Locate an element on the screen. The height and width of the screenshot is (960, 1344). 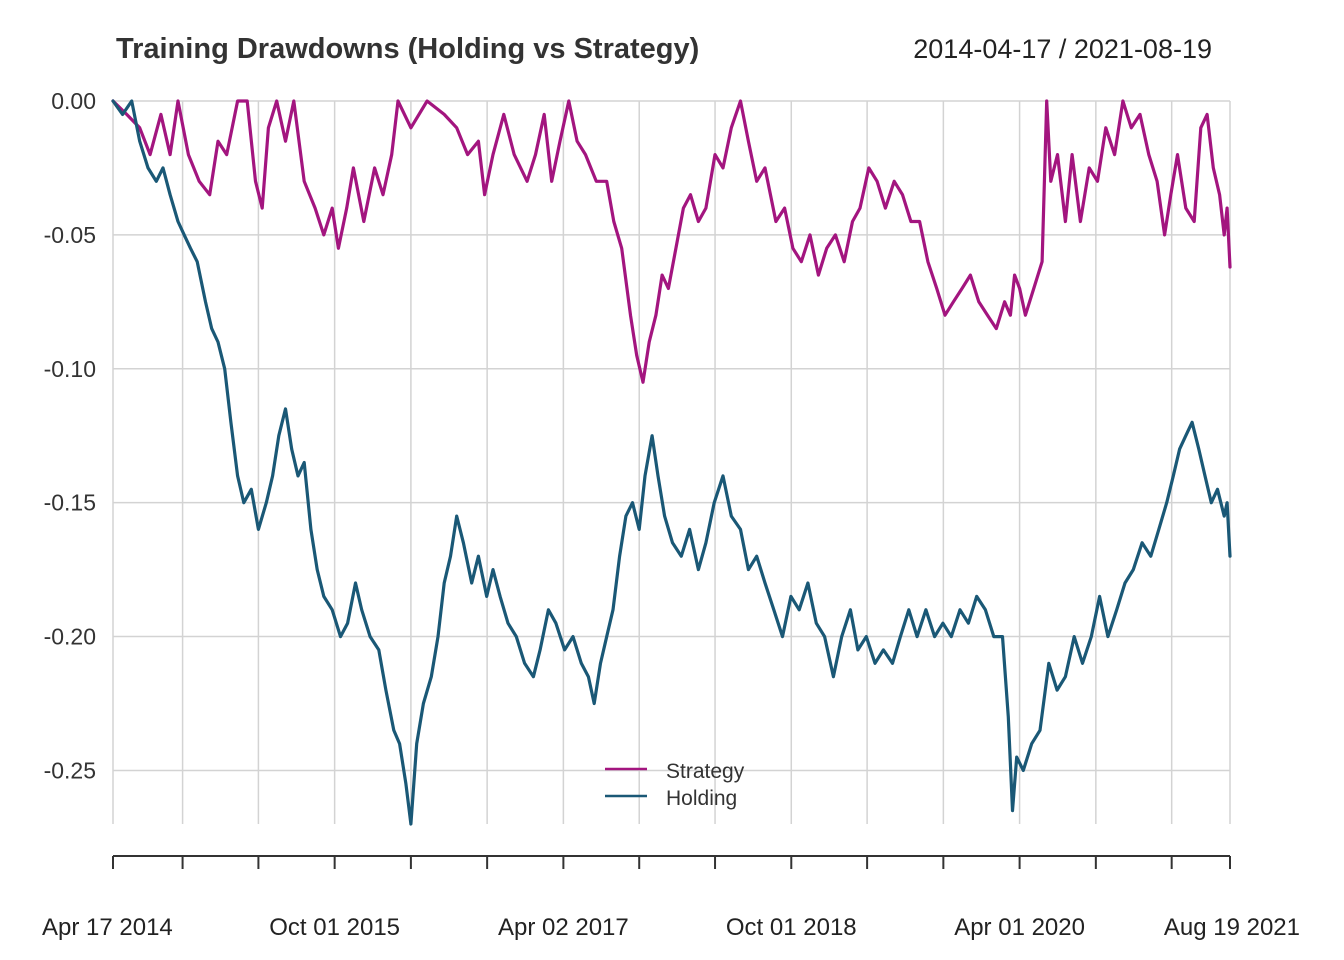
y-axis-ticks: 0.00 -0.05 -0.10 -0.15 -0.20 -0.25 is located at coordinates (70, 435).